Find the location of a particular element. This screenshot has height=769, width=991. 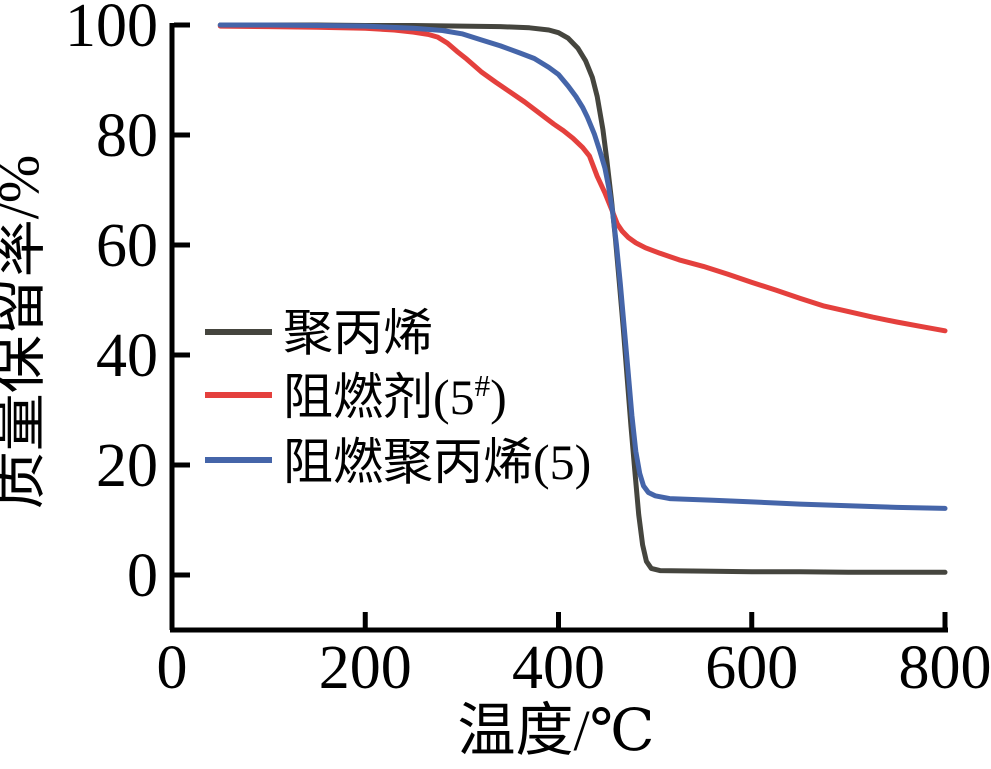

y-tick-label: 100 is located at coordinates (111, 30).